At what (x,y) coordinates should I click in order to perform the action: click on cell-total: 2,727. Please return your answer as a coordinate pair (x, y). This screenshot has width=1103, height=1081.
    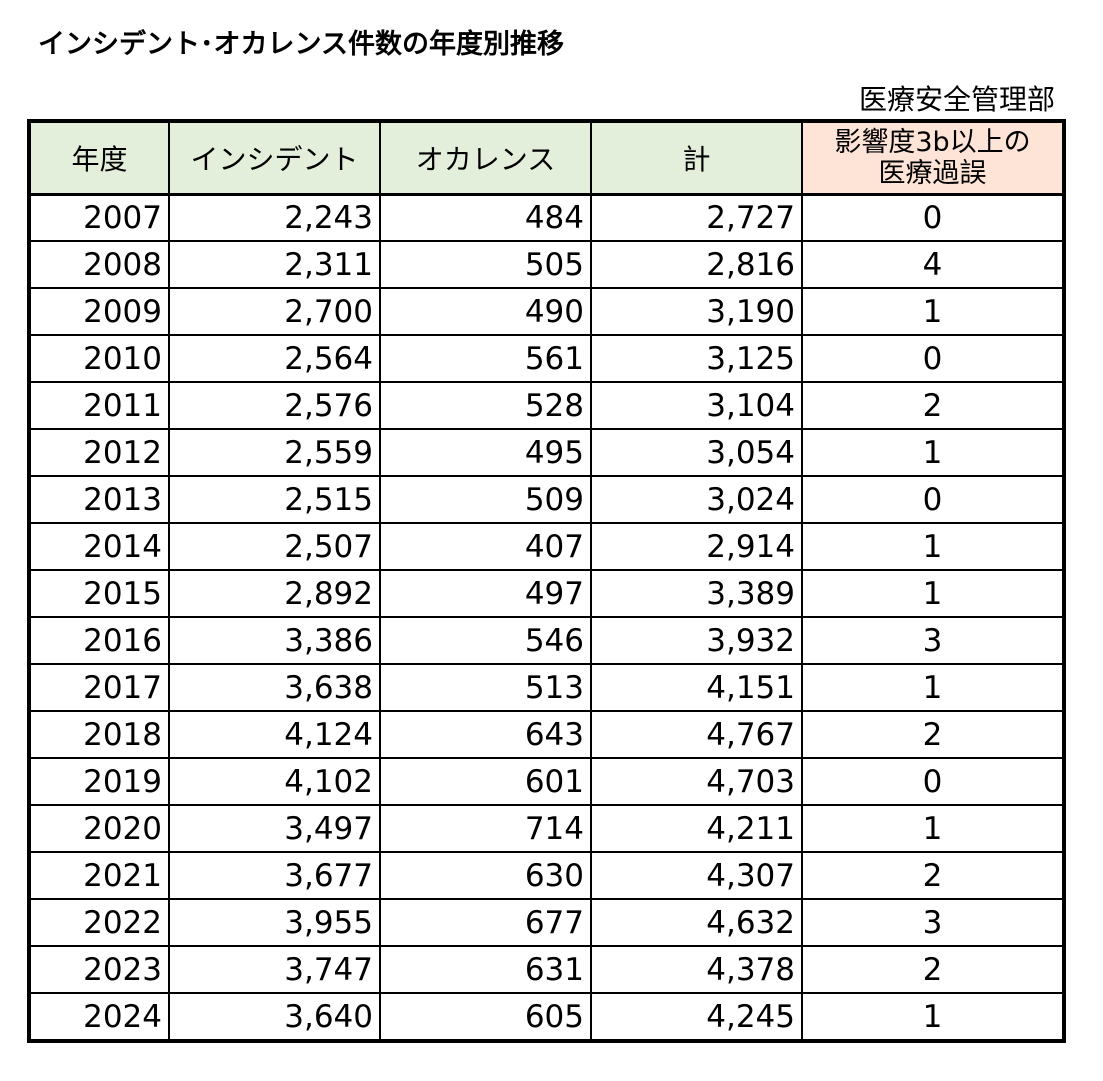
    Looking at the image, I should click on (696, 217).